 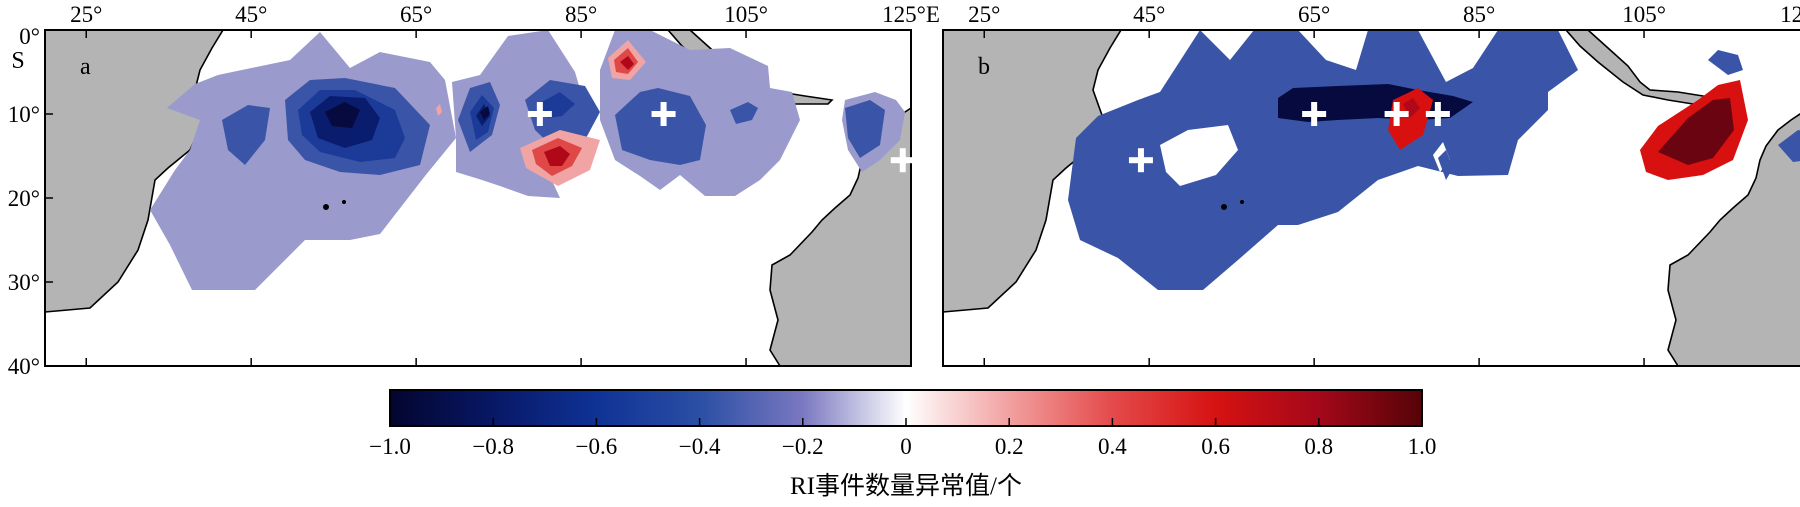 What do you see at coordinates (342, 115) in the screenshot?
I see `contour-a-neg5` at bounding box center [342, 115].